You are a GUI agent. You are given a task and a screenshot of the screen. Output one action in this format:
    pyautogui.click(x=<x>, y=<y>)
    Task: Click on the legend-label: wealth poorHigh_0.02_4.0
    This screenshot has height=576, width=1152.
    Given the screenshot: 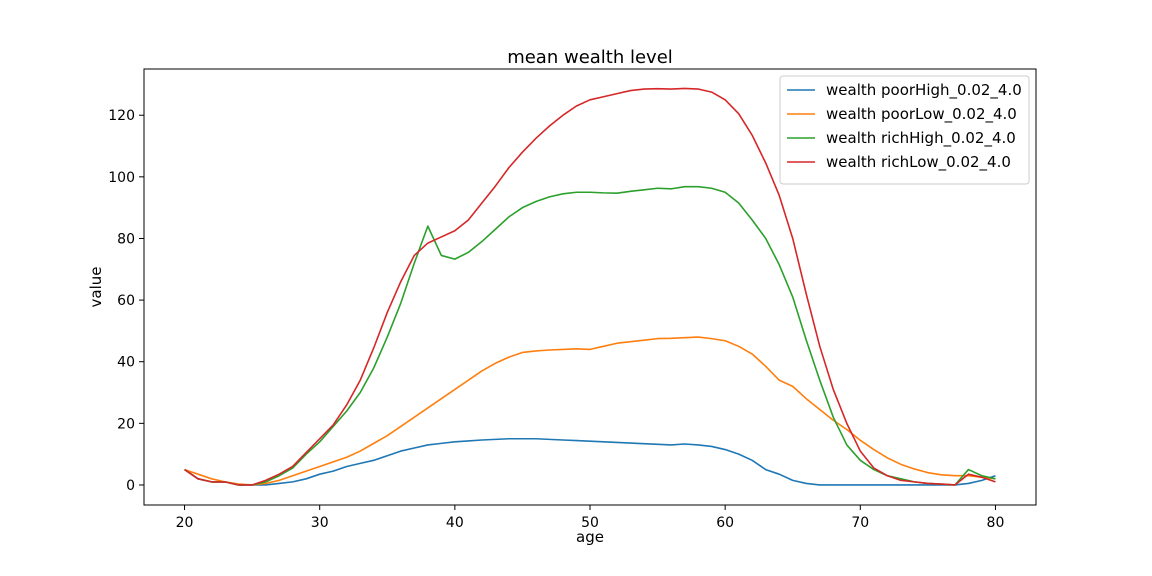 What is the action you would take?
    pyautogui.click(x=924, y=90)
    